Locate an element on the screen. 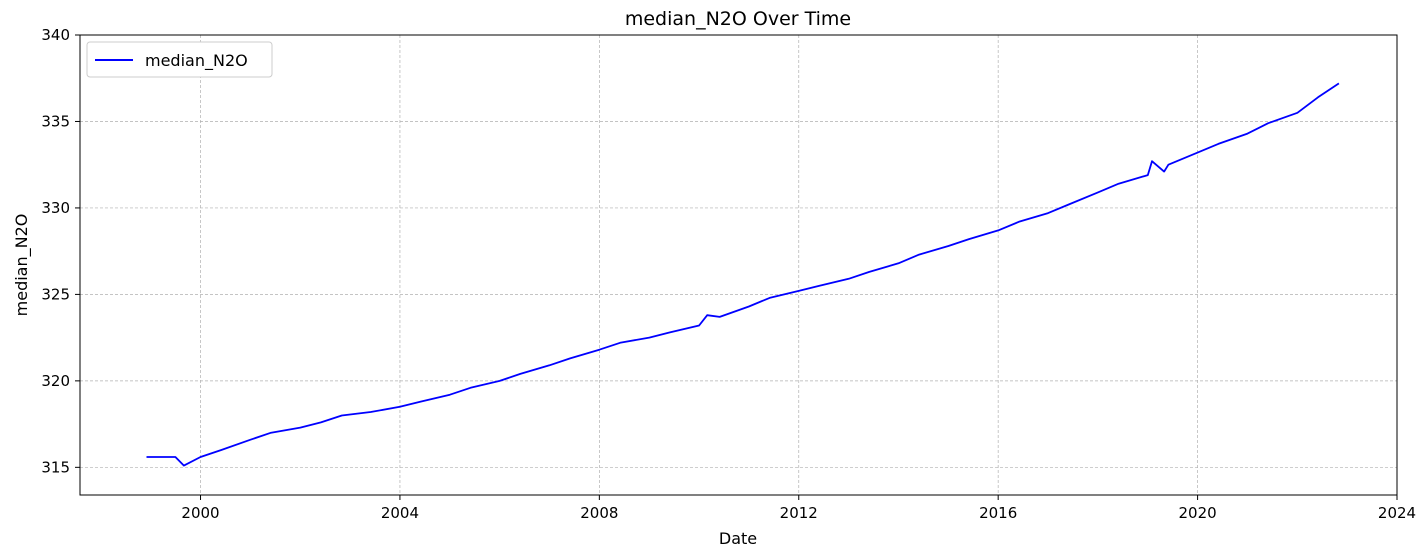  y-tick-label: 330 is located at coordinates (55, 208).